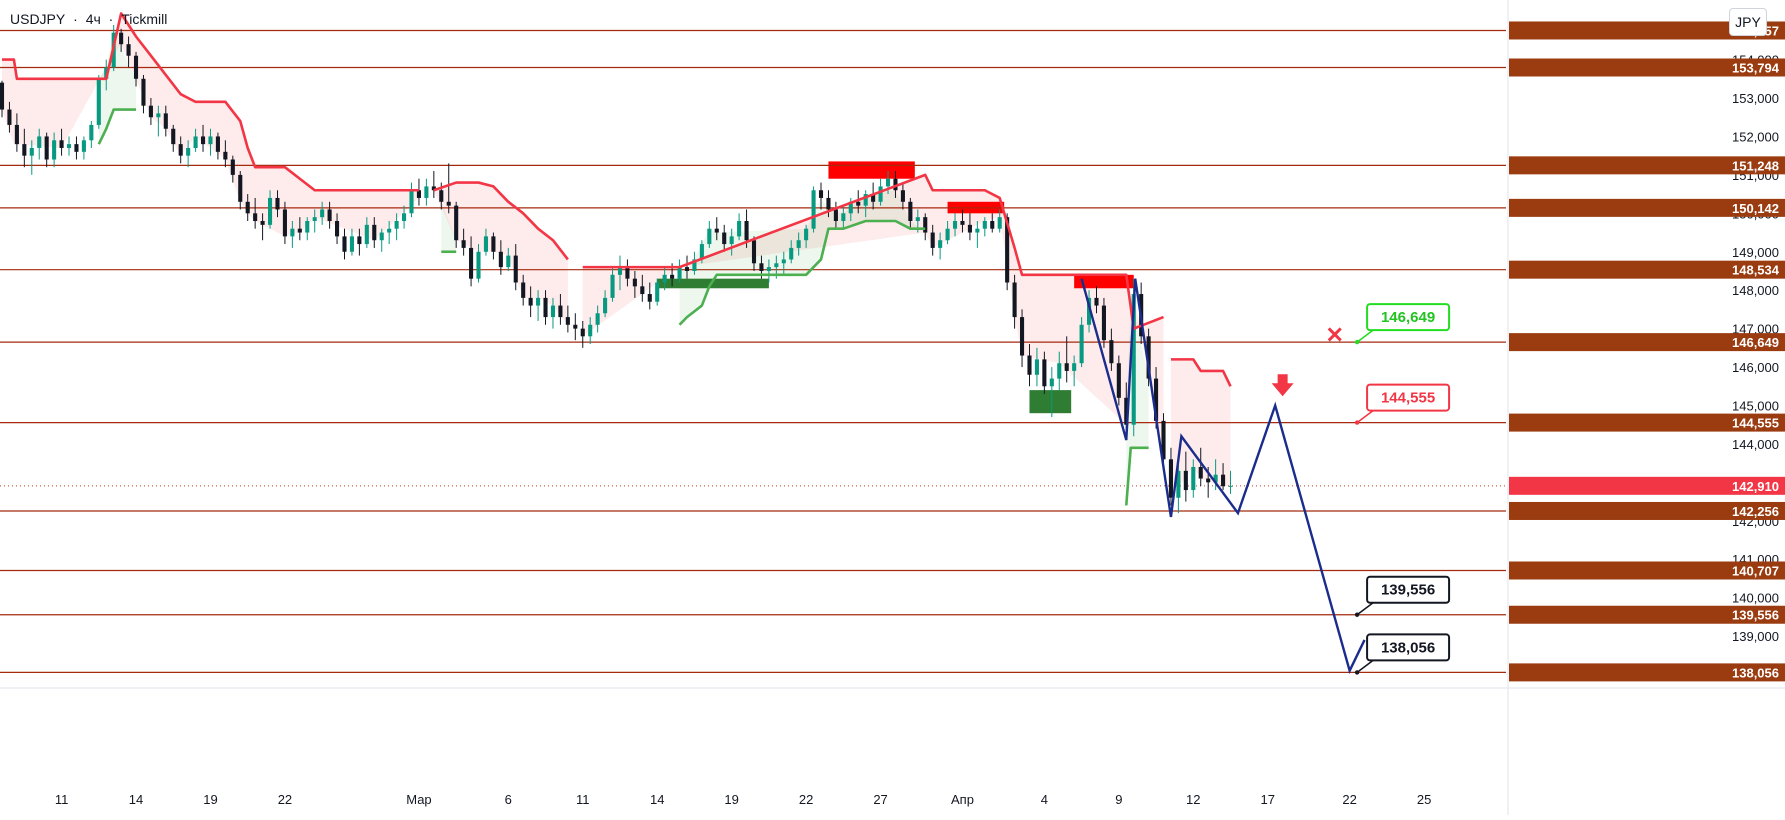 Image resolution: width=1785 pixels, height=820 pixels. Describe the element at coordinates (501, 221) in the screenshot. I see `resistance-line` at that location.